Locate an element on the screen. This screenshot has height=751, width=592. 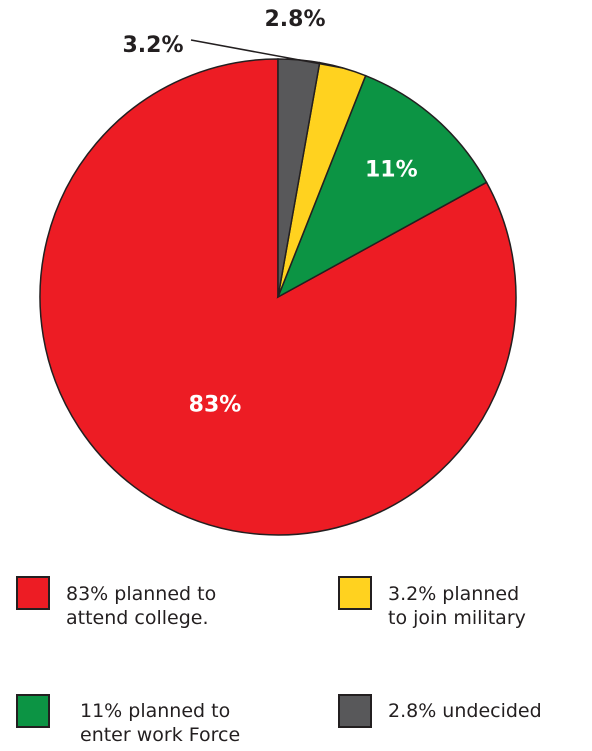
legend-swatch-workforce is located at coordinates (33, 711).